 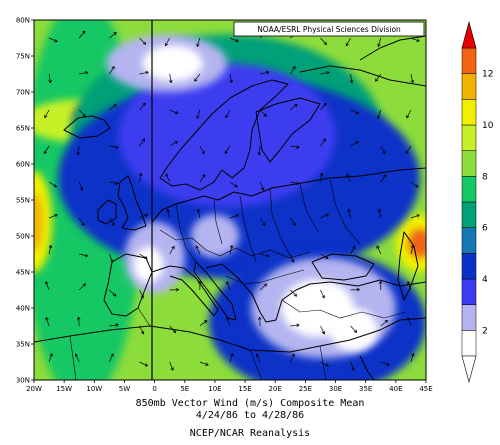 I want to click on credit-text: NOAA/ESRL Physical Sciences Division, so click(x=329, y=29).